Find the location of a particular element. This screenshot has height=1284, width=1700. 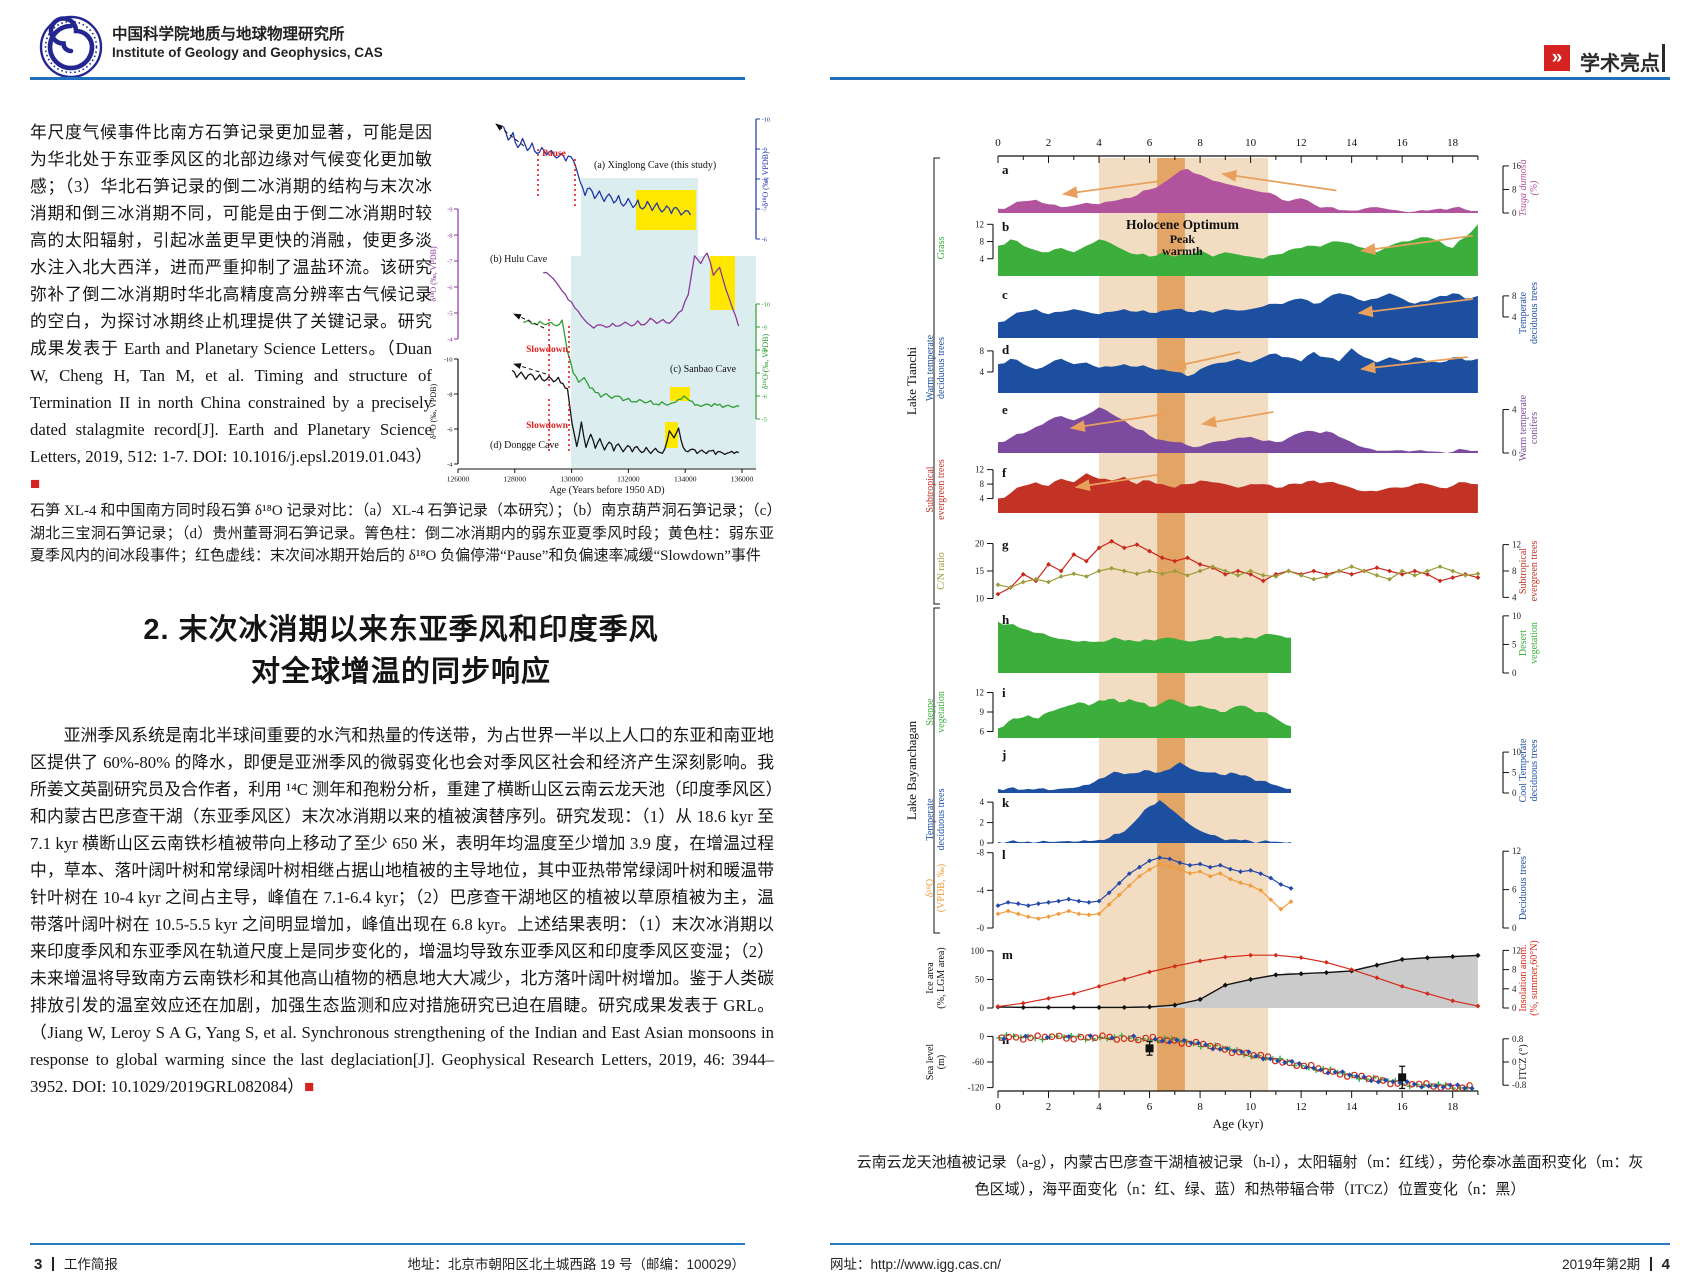

svg-text: 20 is located at coordinates (980, 544).